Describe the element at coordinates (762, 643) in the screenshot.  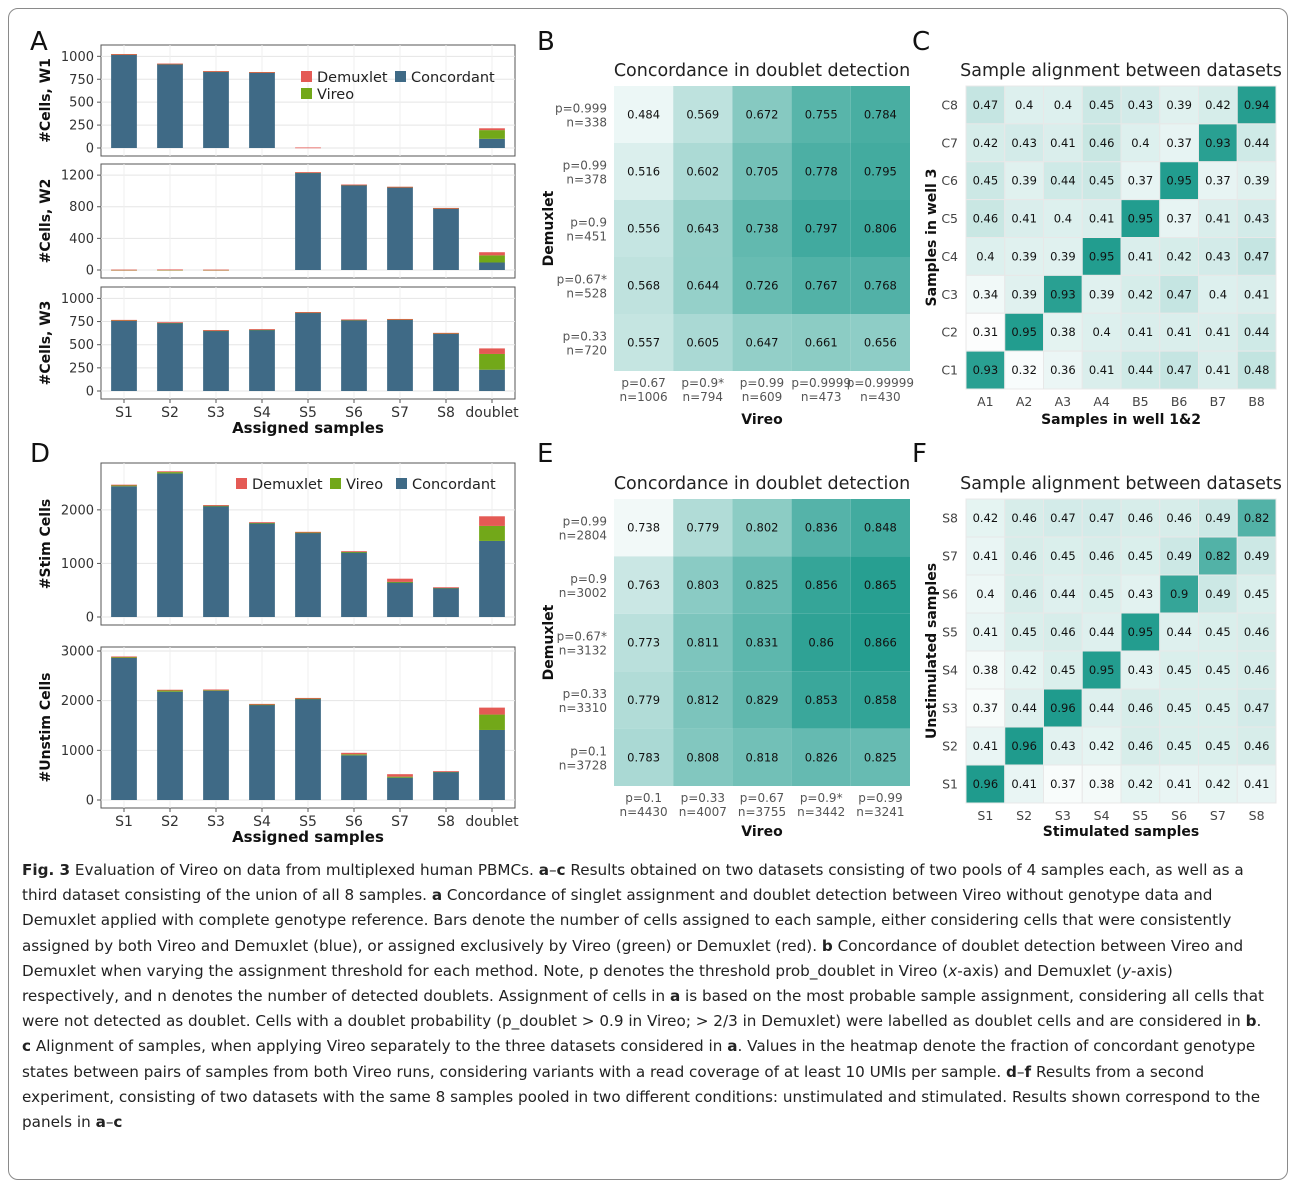
I see `cell-value: 0.831` at that location.